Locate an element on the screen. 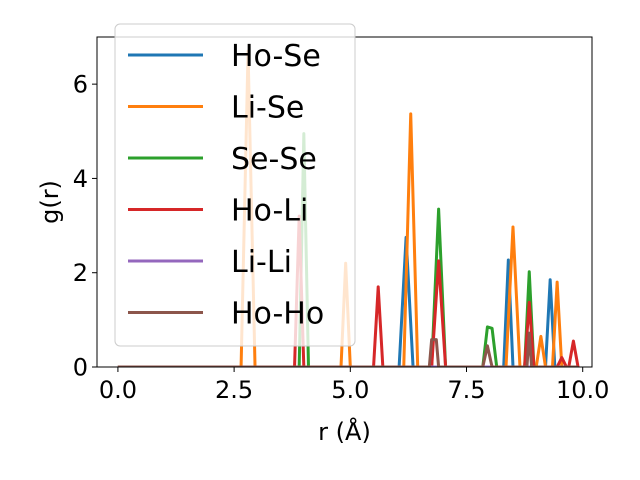 This screenshot has width=640, height=480. x-tick-label: 5.0 is located at coordinates (350, 390).